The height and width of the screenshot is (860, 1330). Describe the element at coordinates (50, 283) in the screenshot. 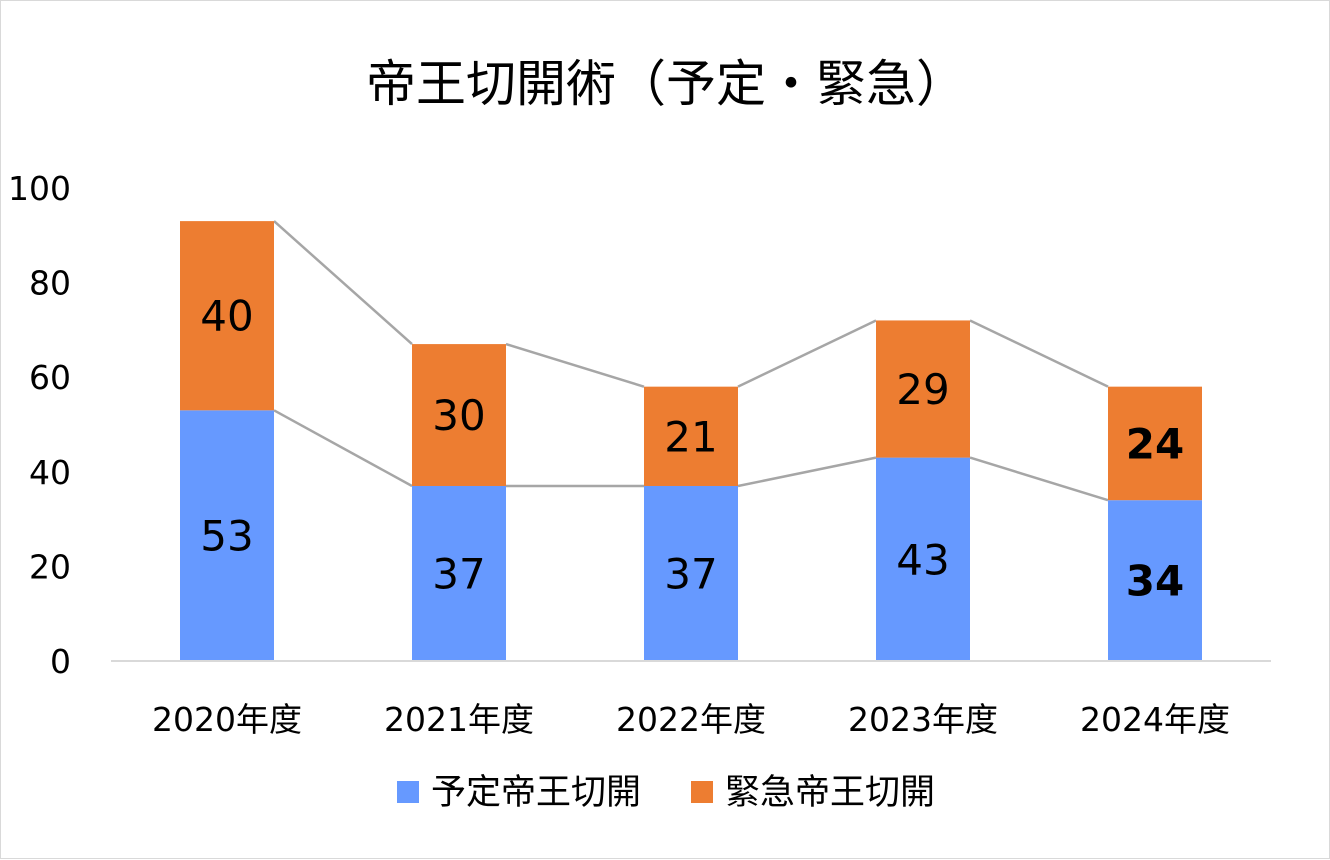

I see `y-tick-label: 80` at that location.